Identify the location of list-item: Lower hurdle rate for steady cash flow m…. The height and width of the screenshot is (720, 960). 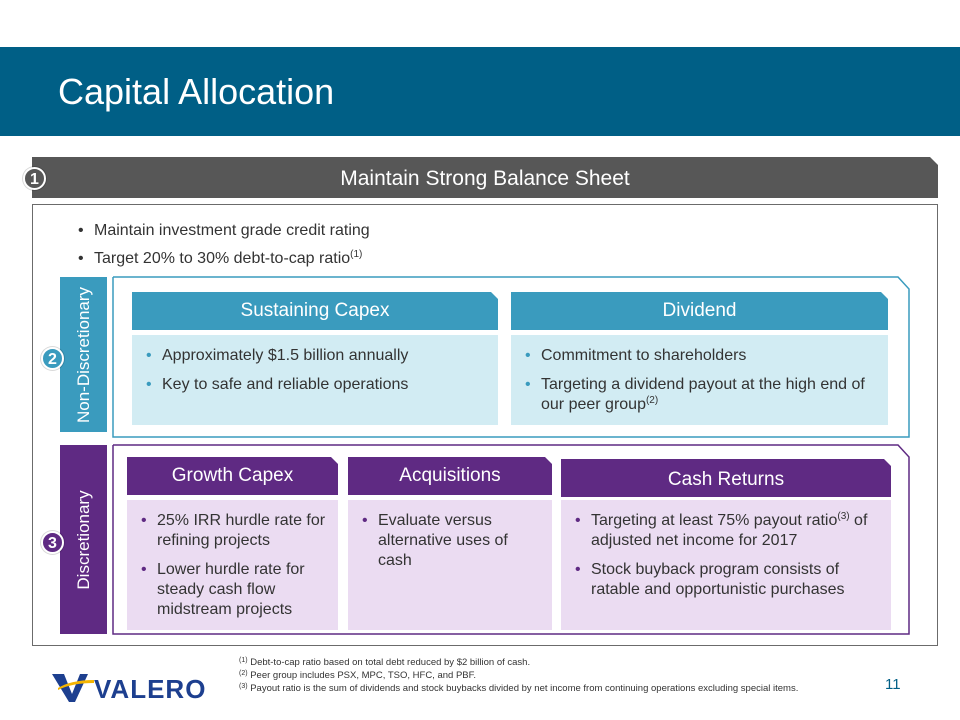
(236, 590).